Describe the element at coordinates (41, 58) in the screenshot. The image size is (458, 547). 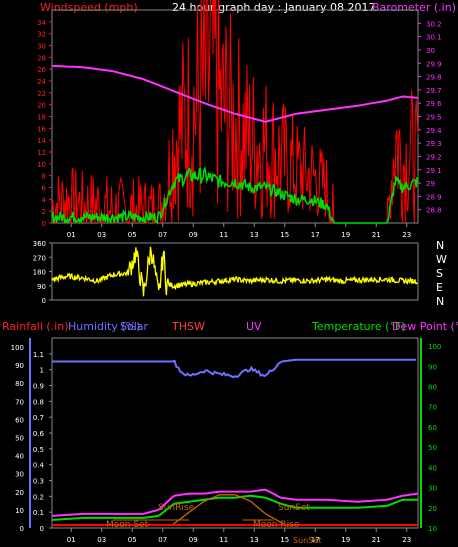
I see `wind-y-tick: 28` at that location.